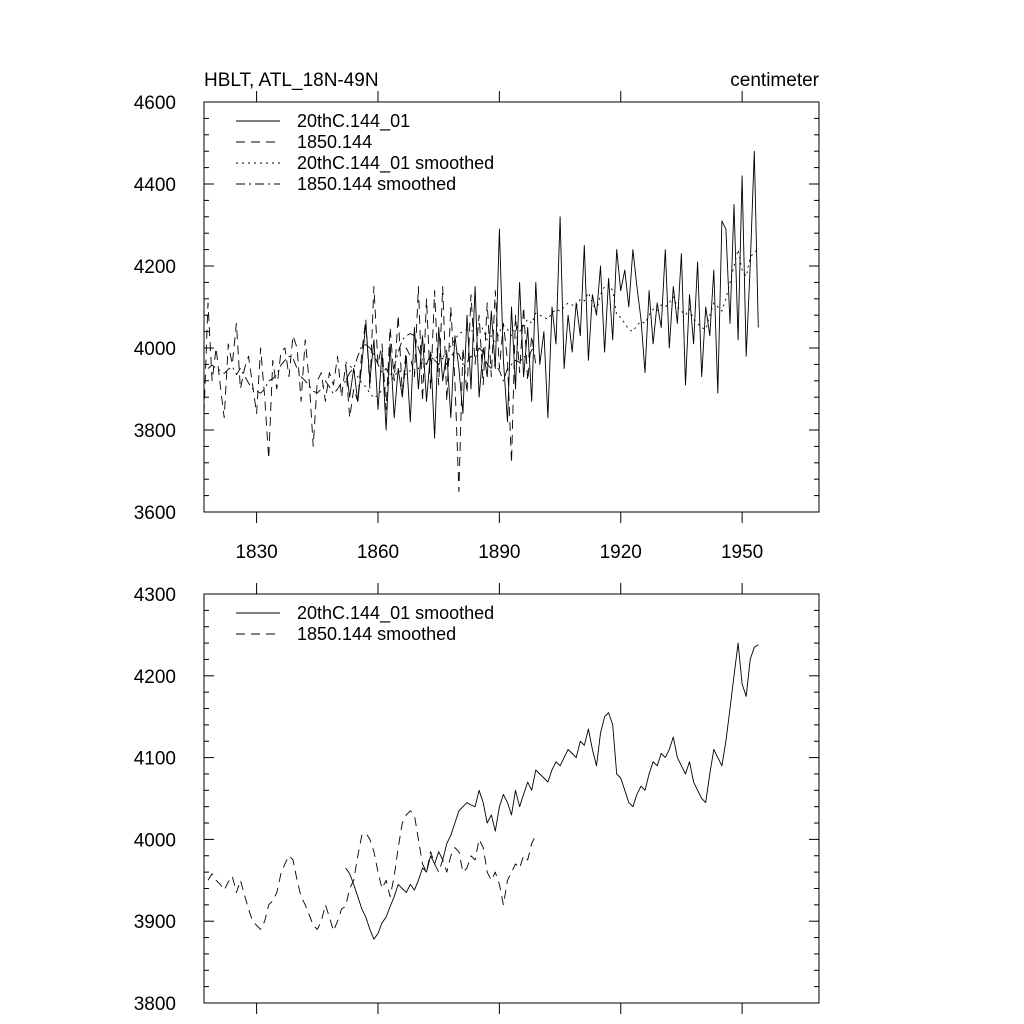 This screenshot has height=1024, width=1024. I want to click on y-tick-label: 3600, so click(155, 513).